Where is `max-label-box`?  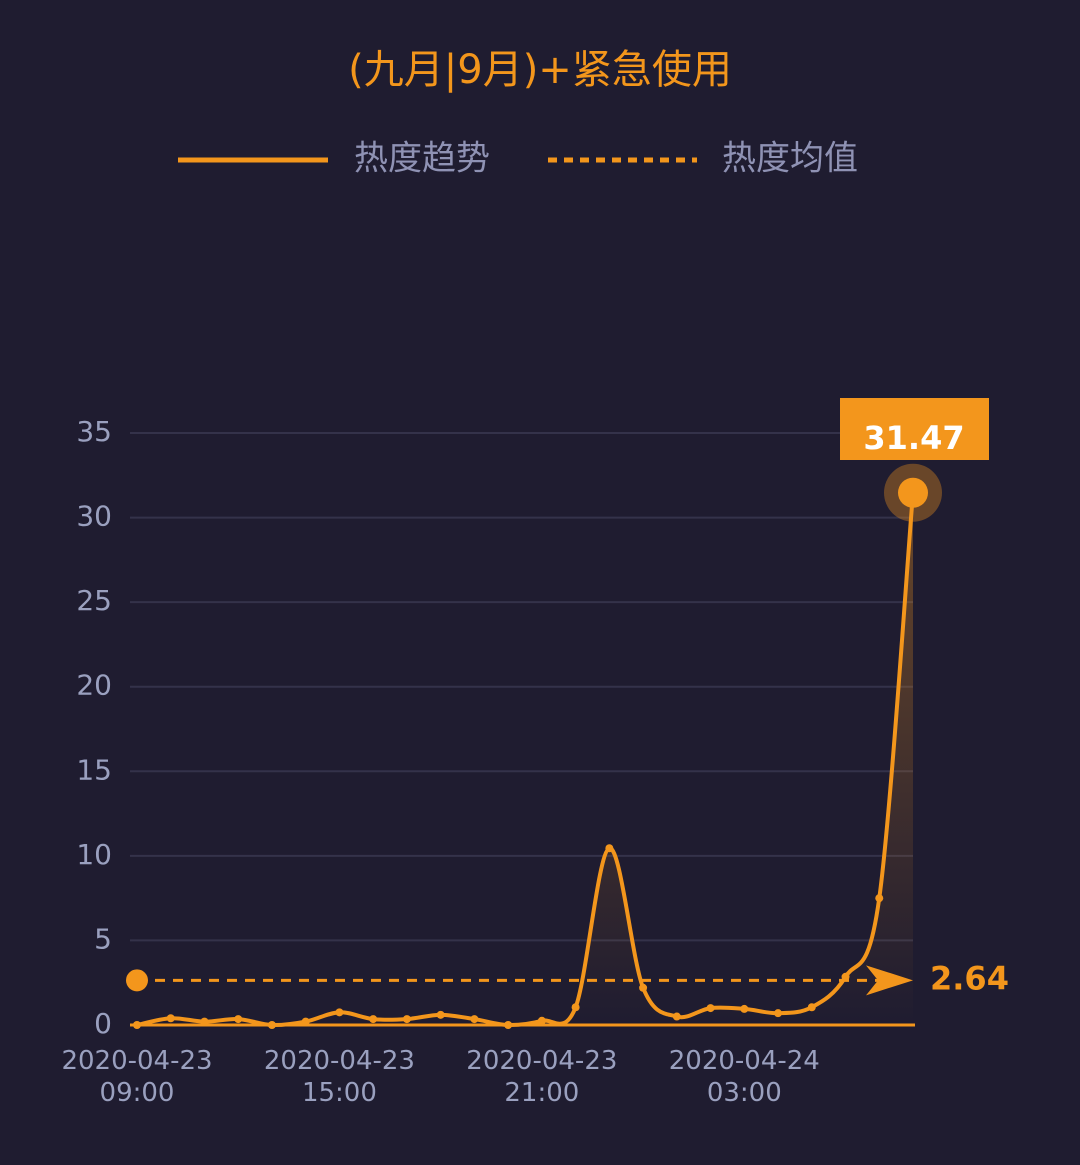 max-label-box is located at coordinates (914, 429).